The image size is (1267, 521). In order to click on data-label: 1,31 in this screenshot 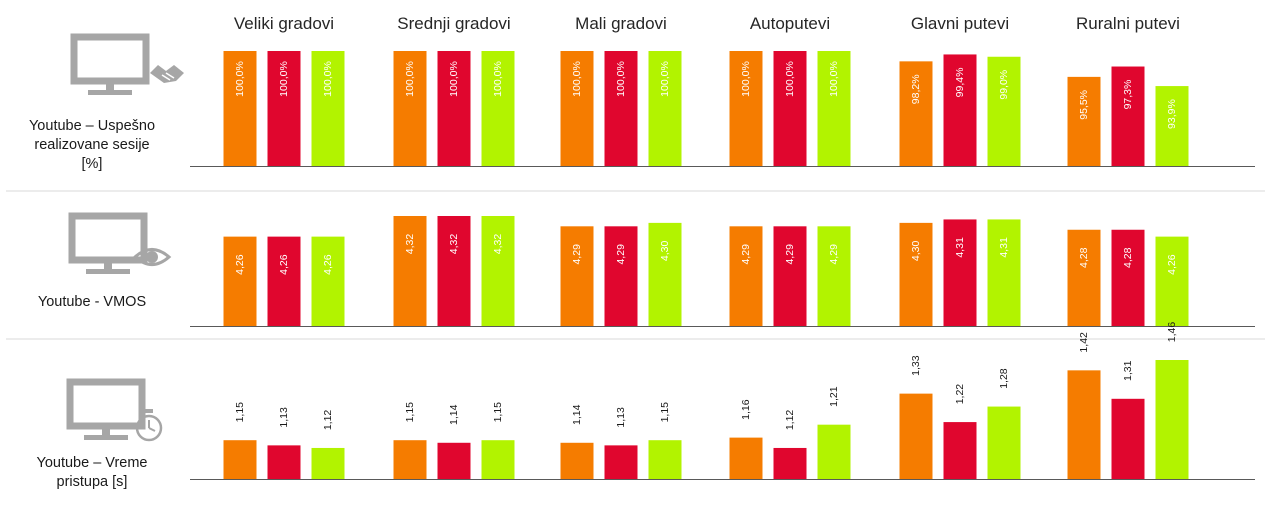, I will do `click(1128, 370)`.